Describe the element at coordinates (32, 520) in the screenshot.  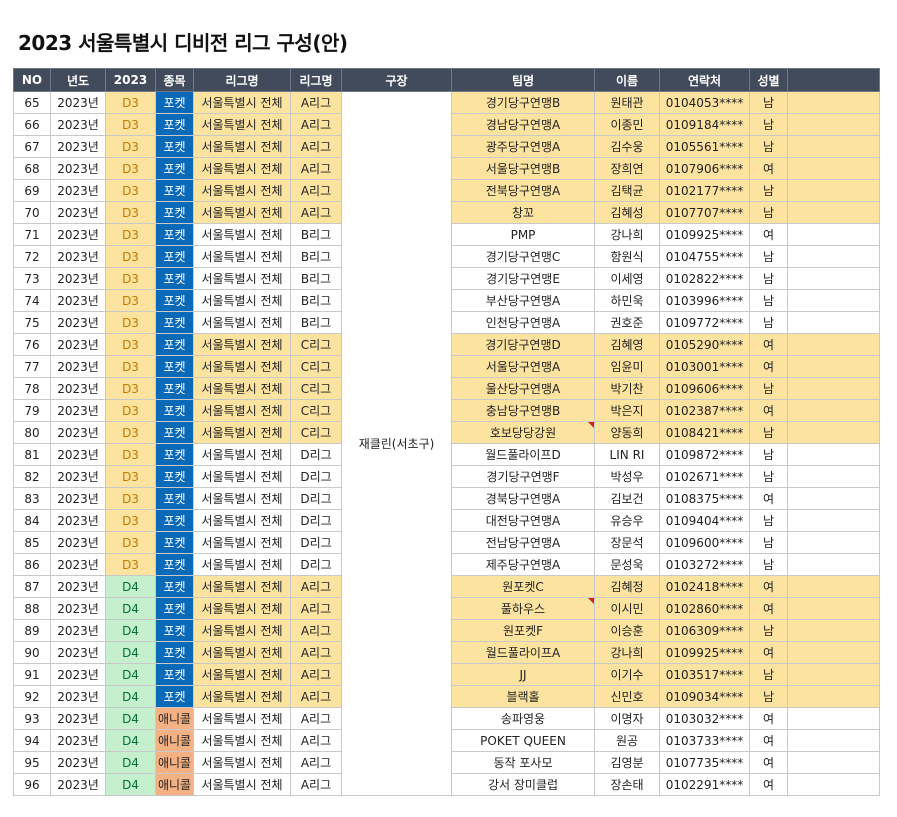
I see `cell-no: 84` at that location.